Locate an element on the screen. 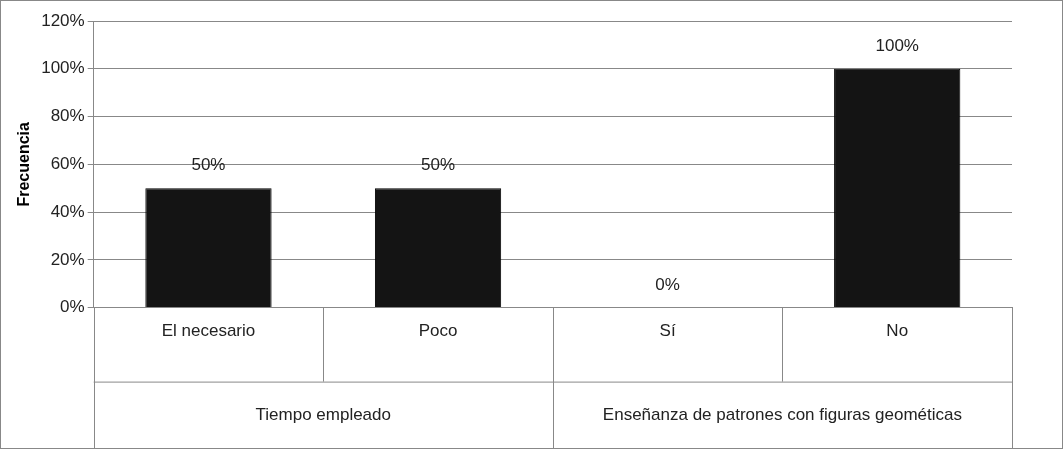 This screenshot has height=449, width=1063. y-tick-label: 0% is located at coordinates (72, 307).